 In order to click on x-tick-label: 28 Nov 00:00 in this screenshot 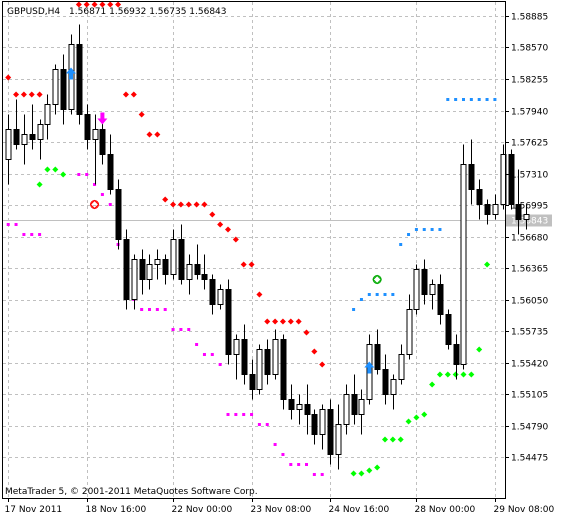, I will do `click(445, 510)`.